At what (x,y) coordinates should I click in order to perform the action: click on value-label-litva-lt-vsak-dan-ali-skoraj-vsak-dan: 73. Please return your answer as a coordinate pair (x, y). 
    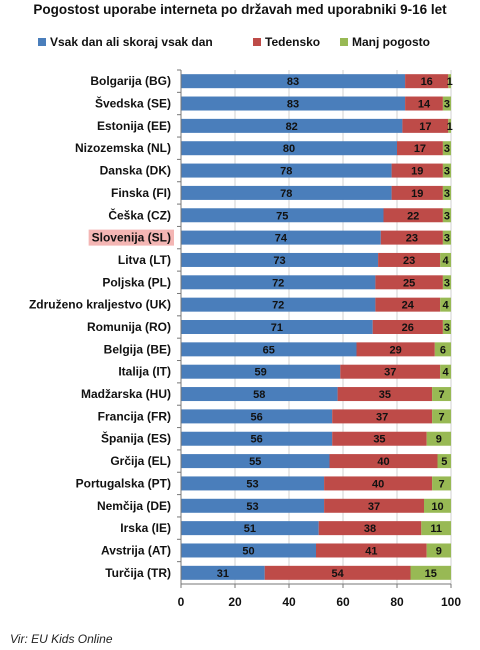
    Looking at the image, I should click on (279, 261).